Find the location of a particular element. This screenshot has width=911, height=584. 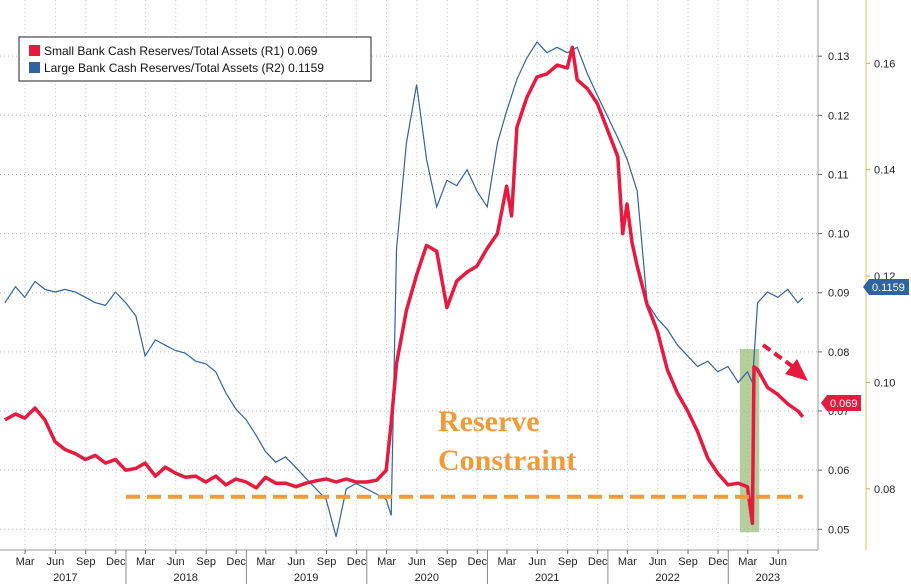

badge-large-bg is located at coordinates (886, 287).